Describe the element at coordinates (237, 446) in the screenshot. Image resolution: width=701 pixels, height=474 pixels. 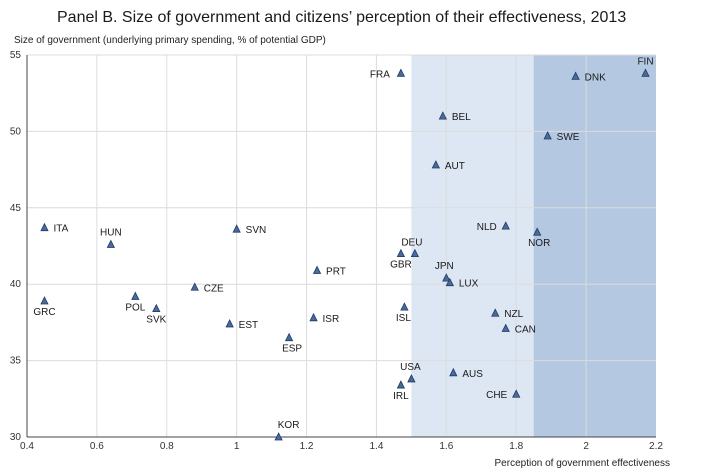
I see `x-tick-label: 1` at that location.